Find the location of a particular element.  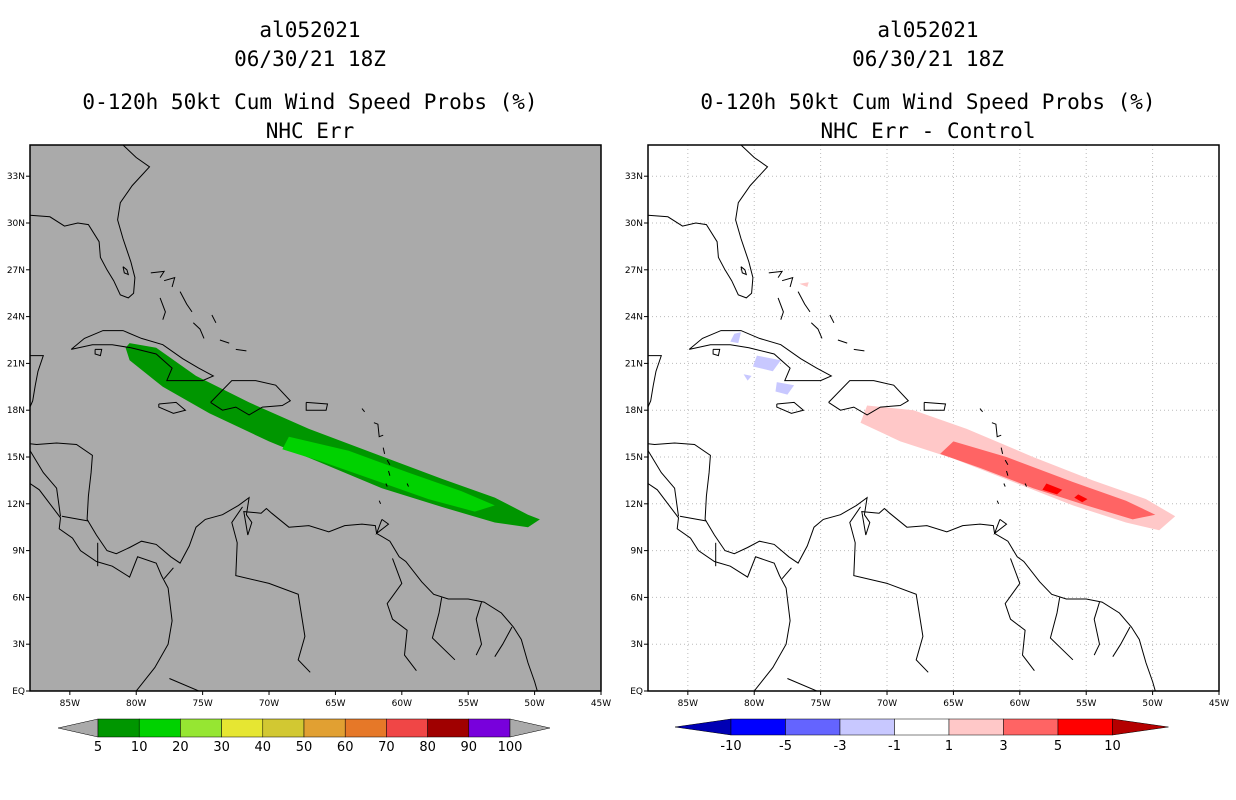

left-datetime: 06/30/21 18Z is located at coordinates (310, 59).